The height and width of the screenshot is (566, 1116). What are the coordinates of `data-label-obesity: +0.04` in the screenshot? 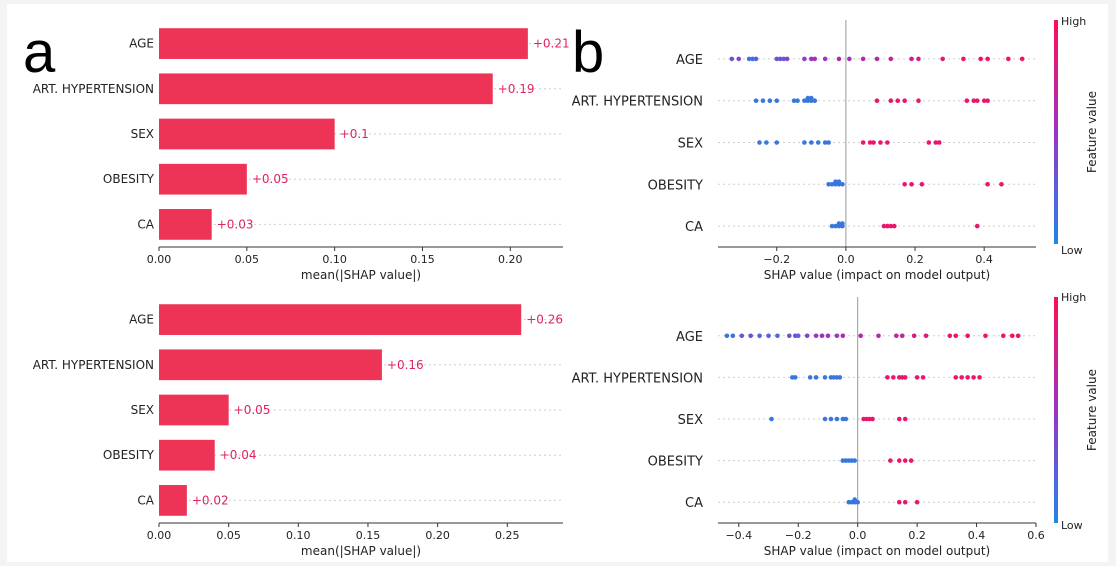 It's located at (238, 455).